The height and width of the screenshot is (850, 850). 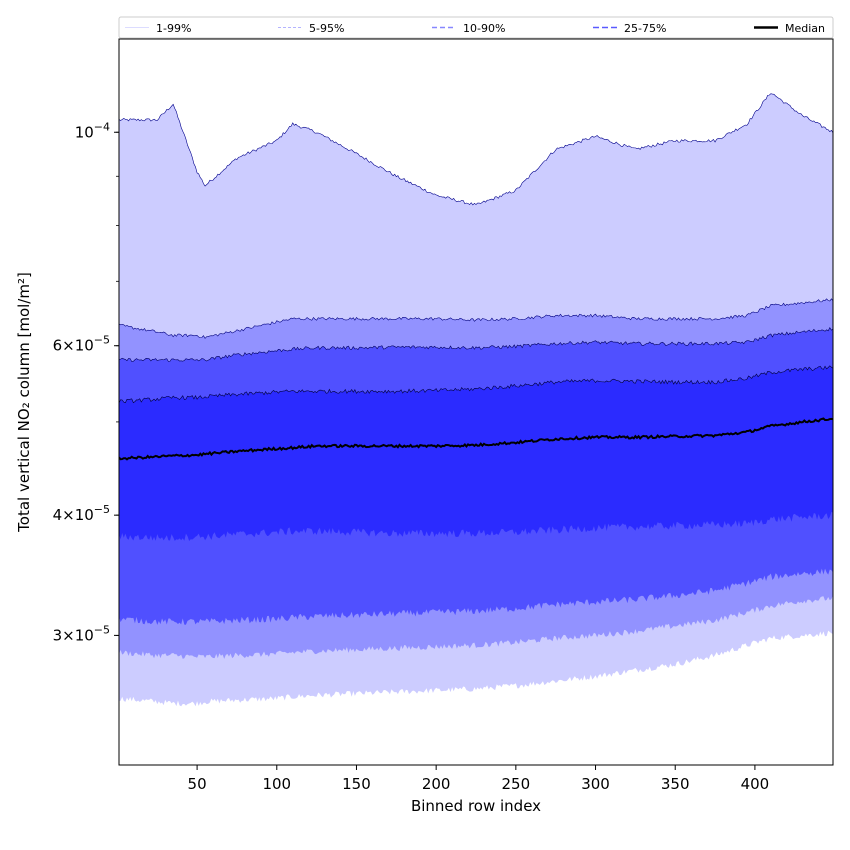 I want to click on x-tick-label: 350, so click(x=675, y=784).